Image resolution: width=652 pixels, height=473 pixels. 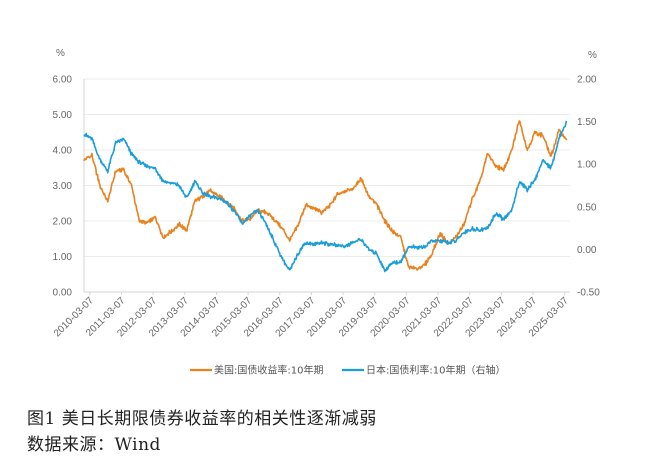 I want to click on left-tick-label-3: 3.00, so click(x=63, y=186).